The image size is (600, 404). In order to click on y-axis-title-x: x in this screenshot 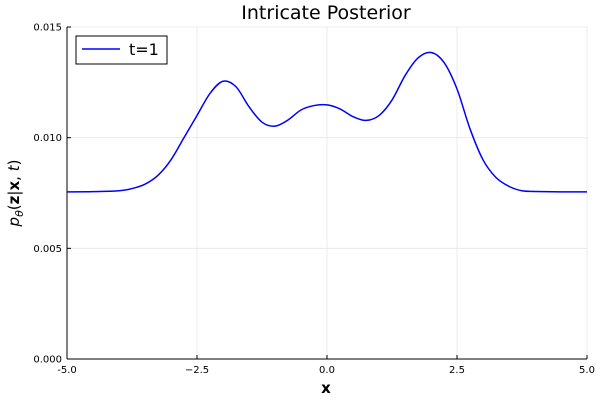, I will do `click(14, 186)`.